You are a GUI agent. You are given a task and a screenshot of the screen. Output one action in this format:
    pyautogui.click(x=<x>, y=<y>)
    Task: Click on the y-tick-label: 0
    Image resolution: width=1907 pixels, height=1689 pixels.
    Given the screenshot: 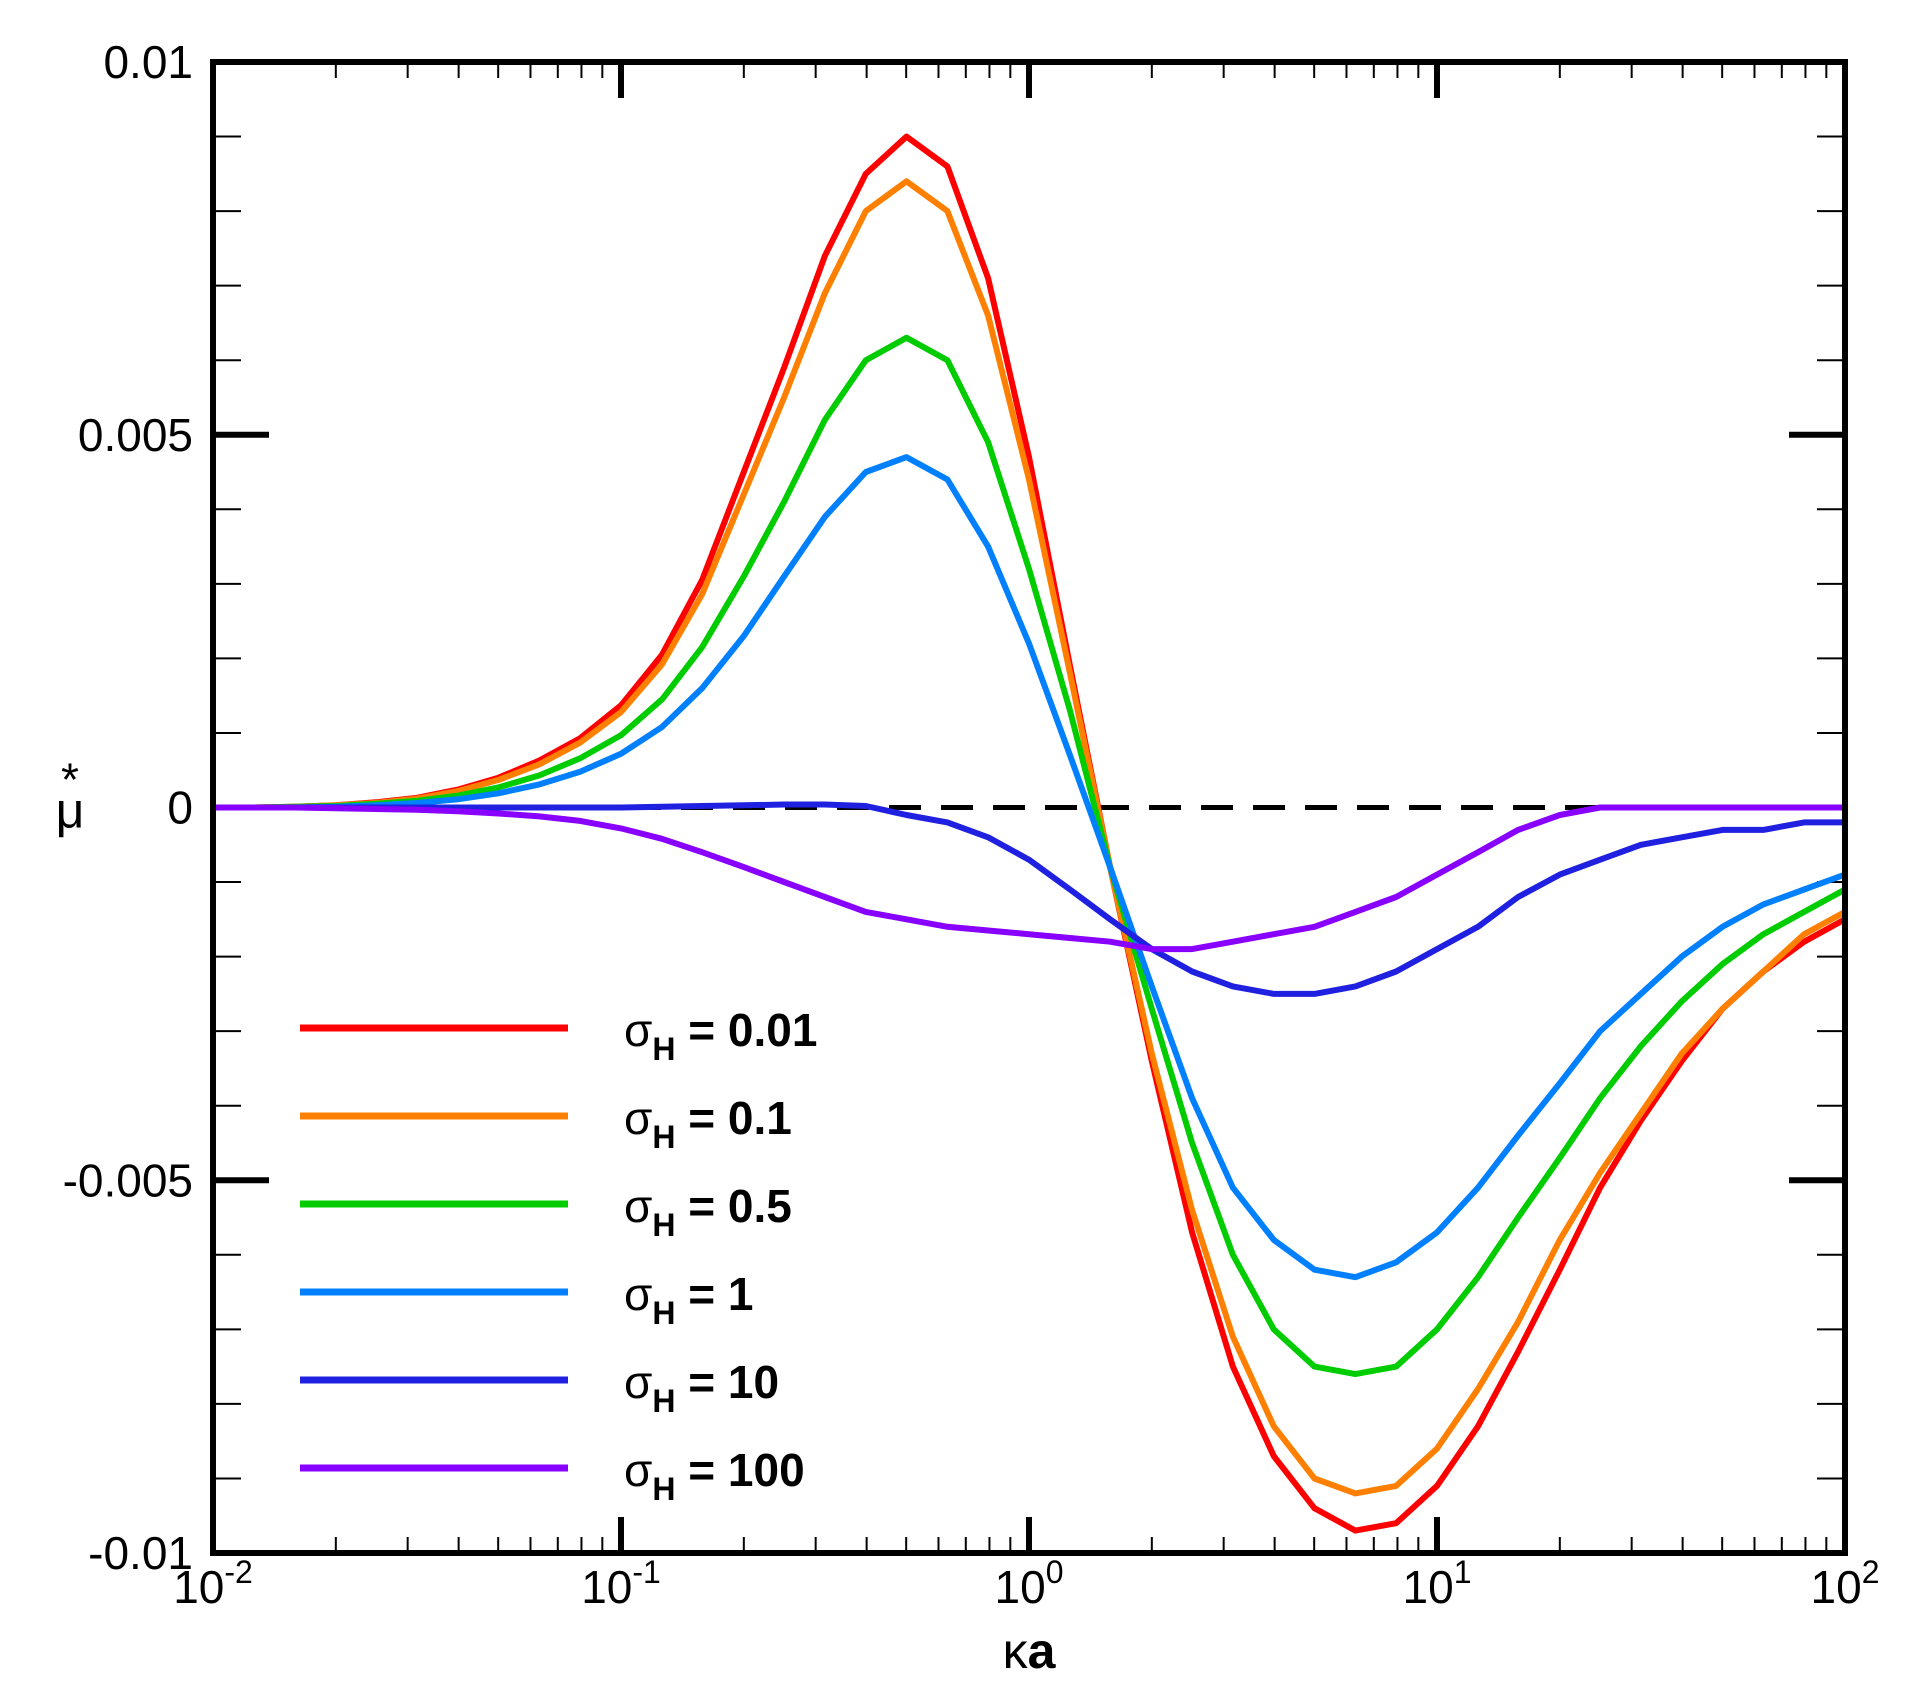 What is the action you would take?
    pyautogui.click(x=180, y=808)
    